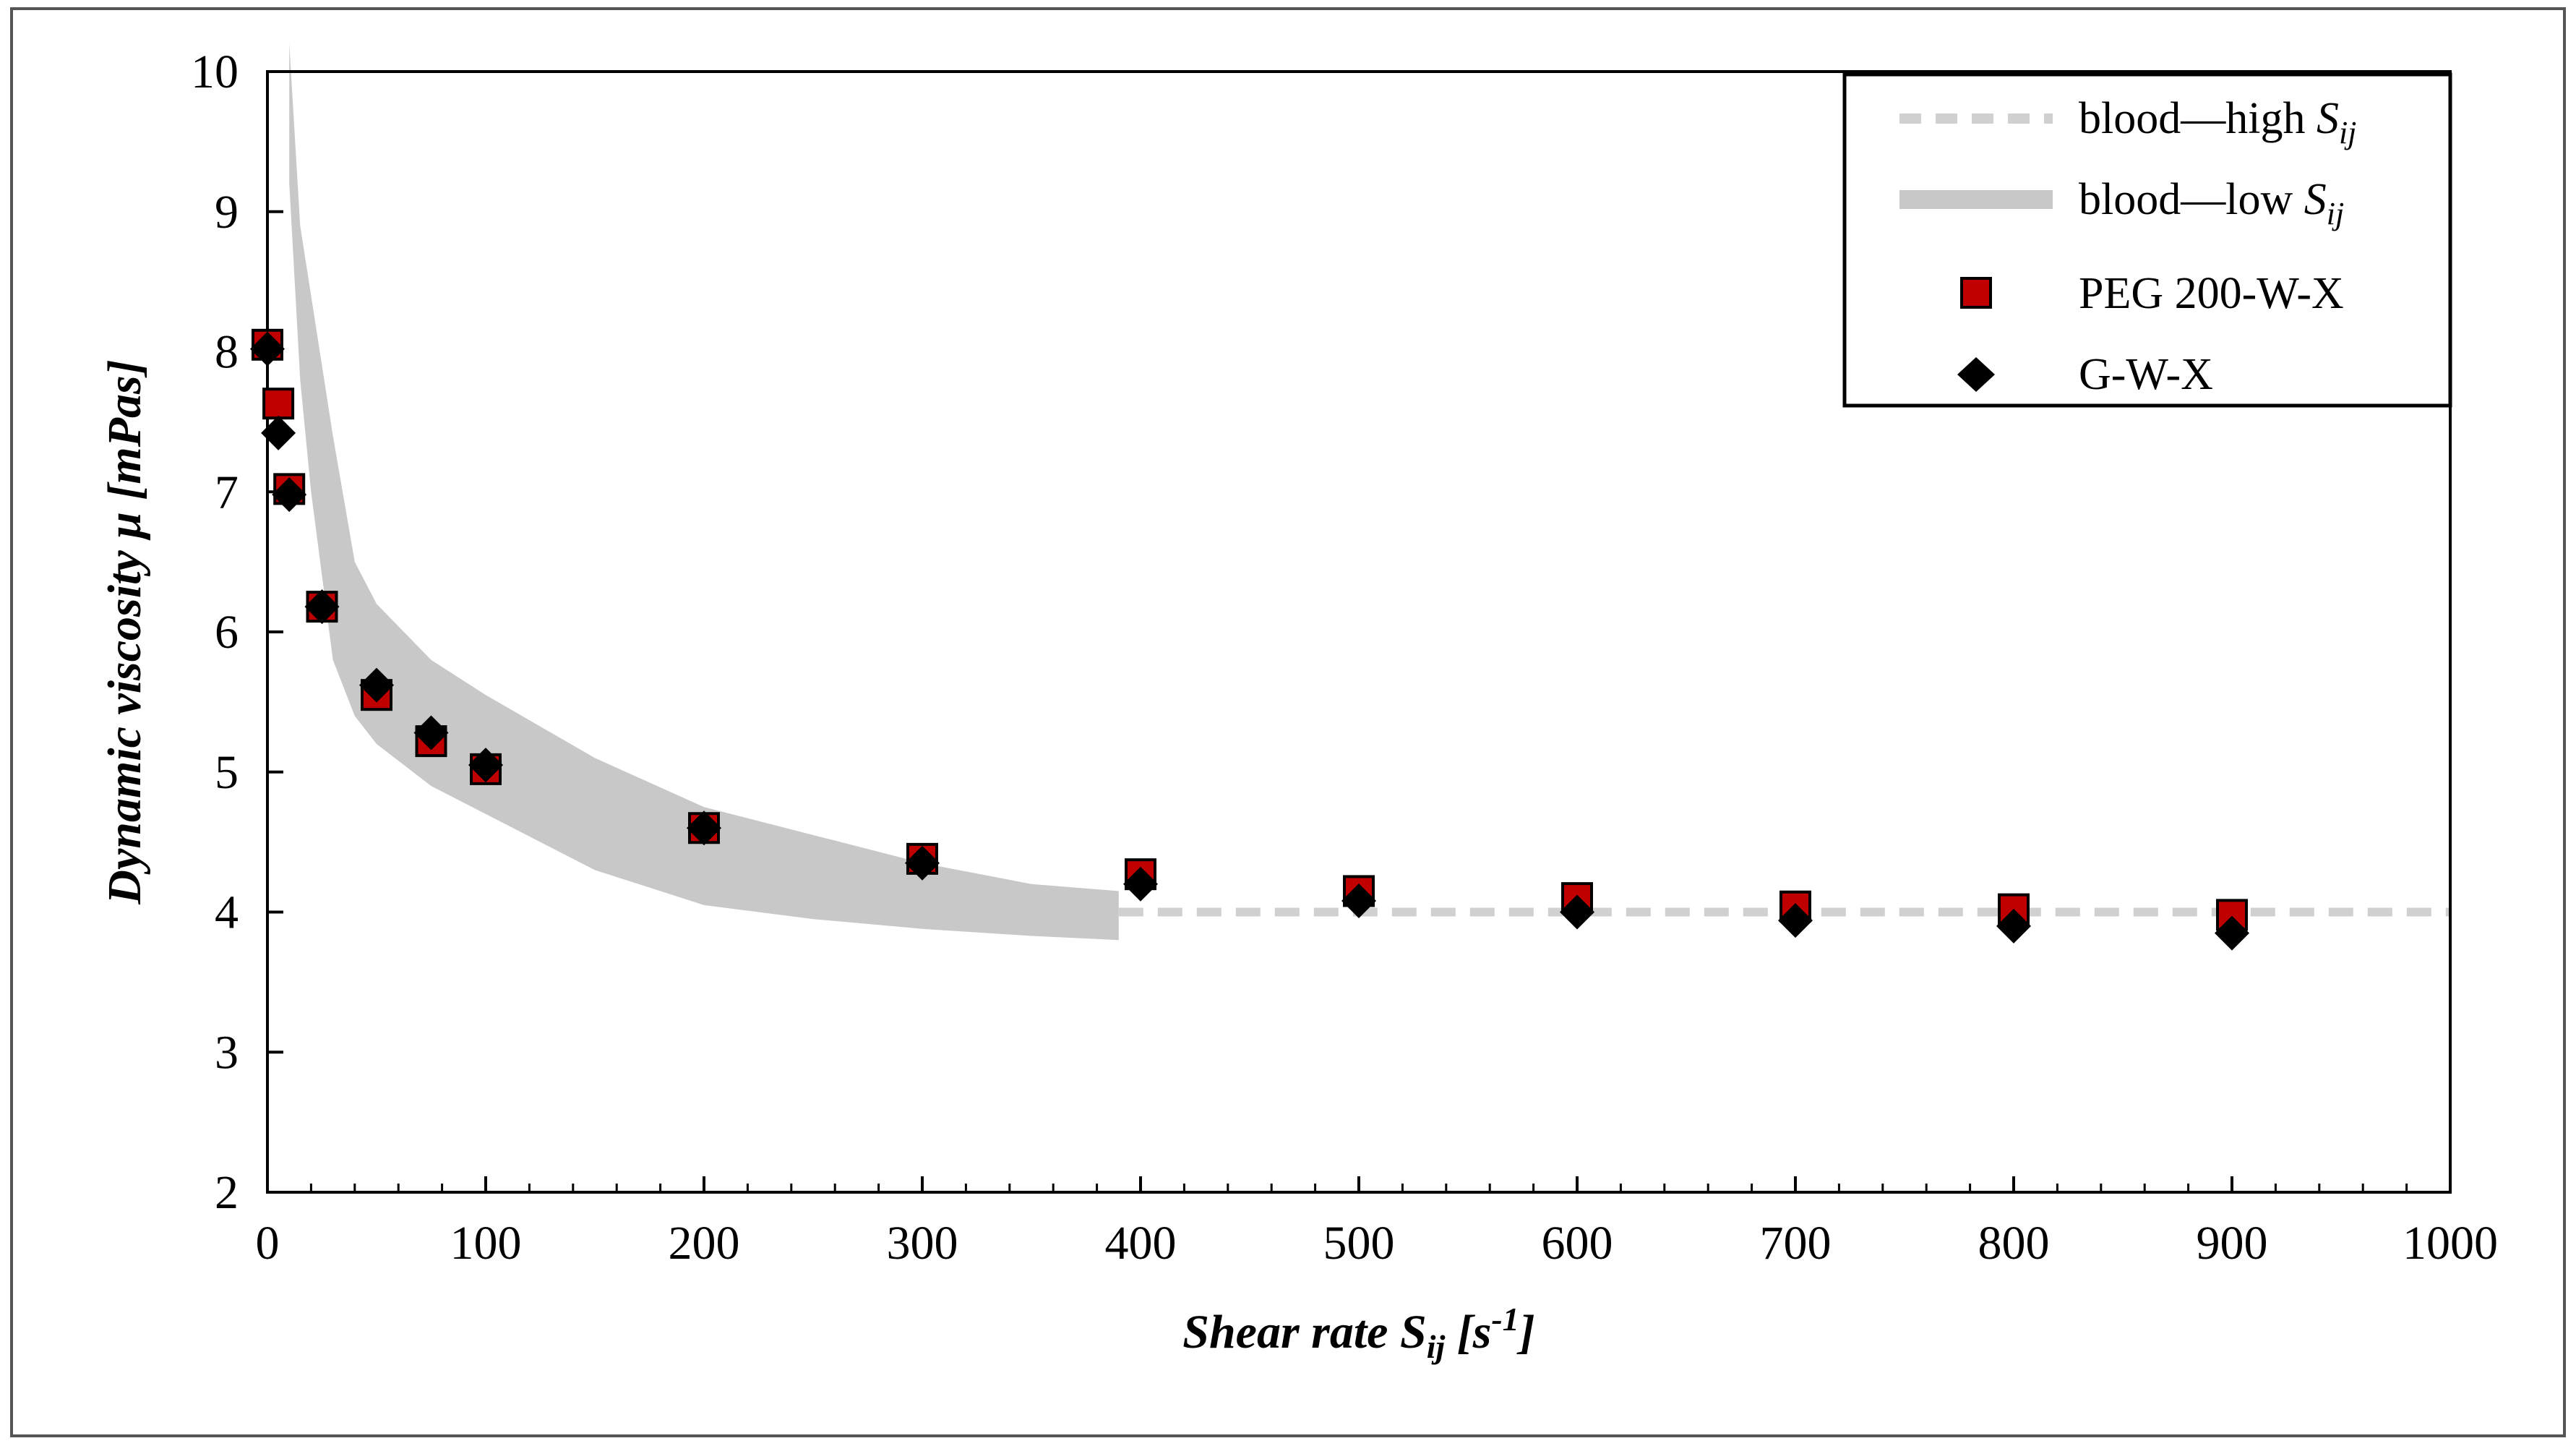 This screenshot has height=1446, width=2576. Describe the element at coordinates (1359, 1243) in the screenshot. I see `x-tick-label: 500` at that location.